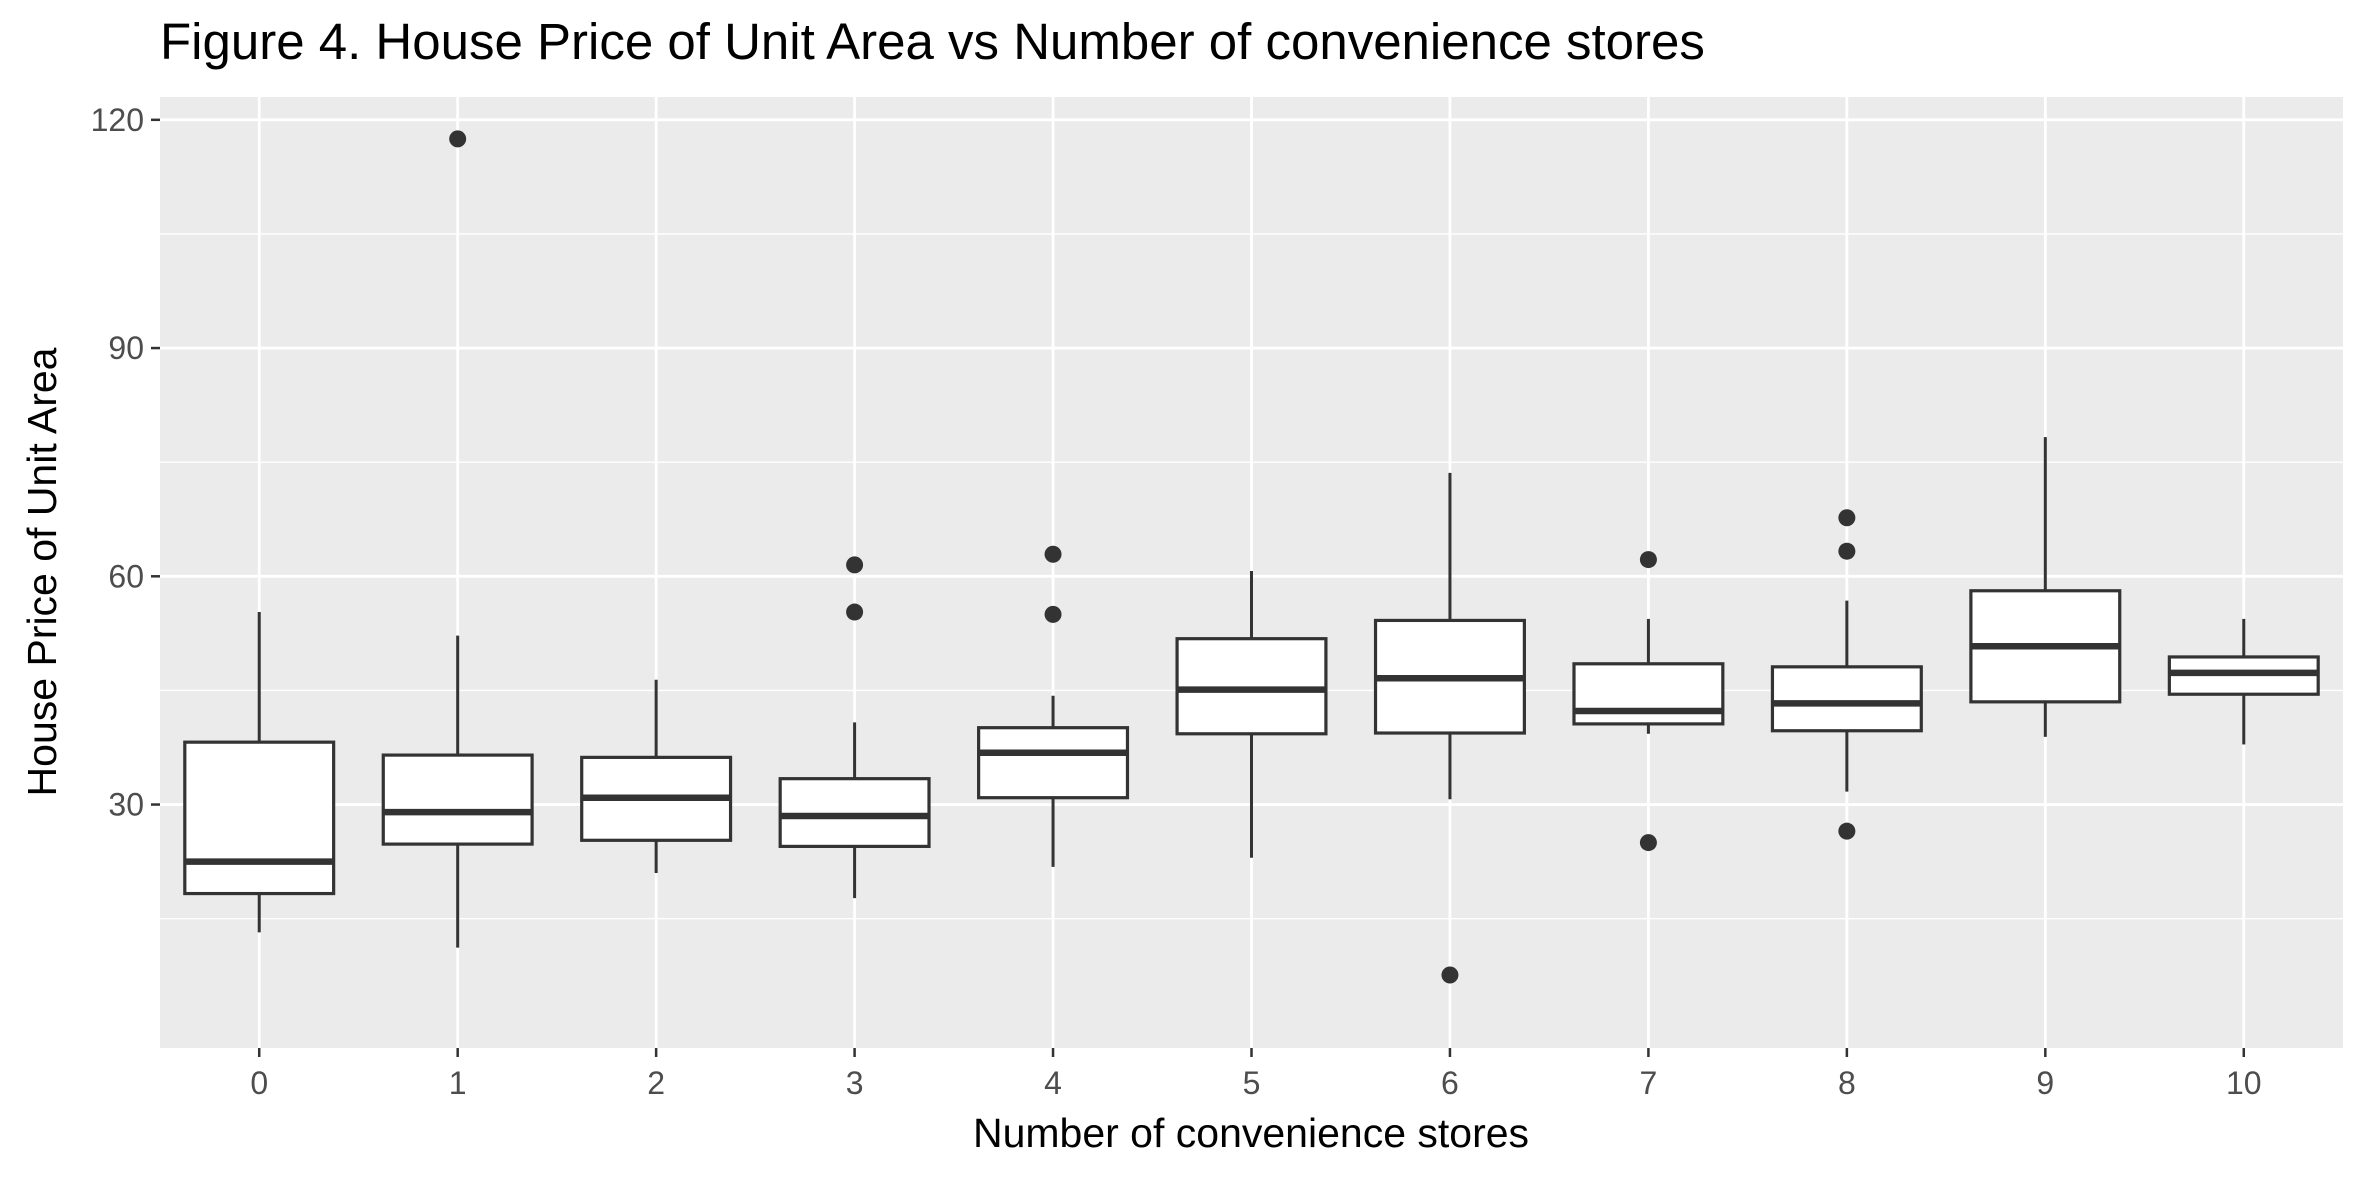 The height and width of the screenshot is (1181, 2362). Describe the element at coordinates (126, 348) in the screenshot. I see `y-tick-label: 90` at that location.